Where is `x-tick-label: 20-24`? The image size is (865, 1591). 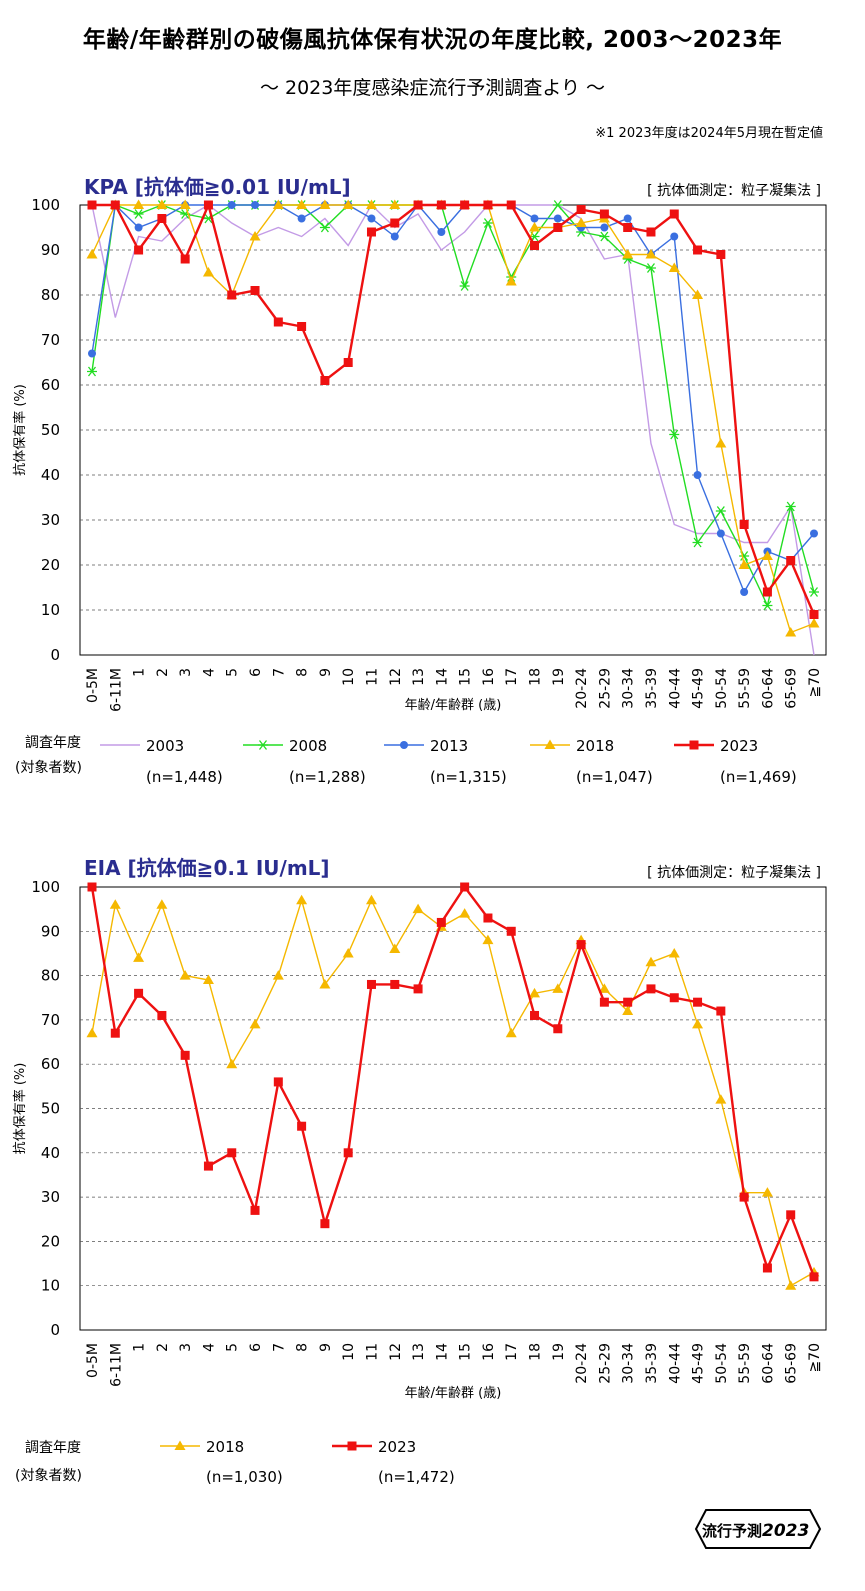
x-tick-label: 20-24 is located at coordinates (582, 688).